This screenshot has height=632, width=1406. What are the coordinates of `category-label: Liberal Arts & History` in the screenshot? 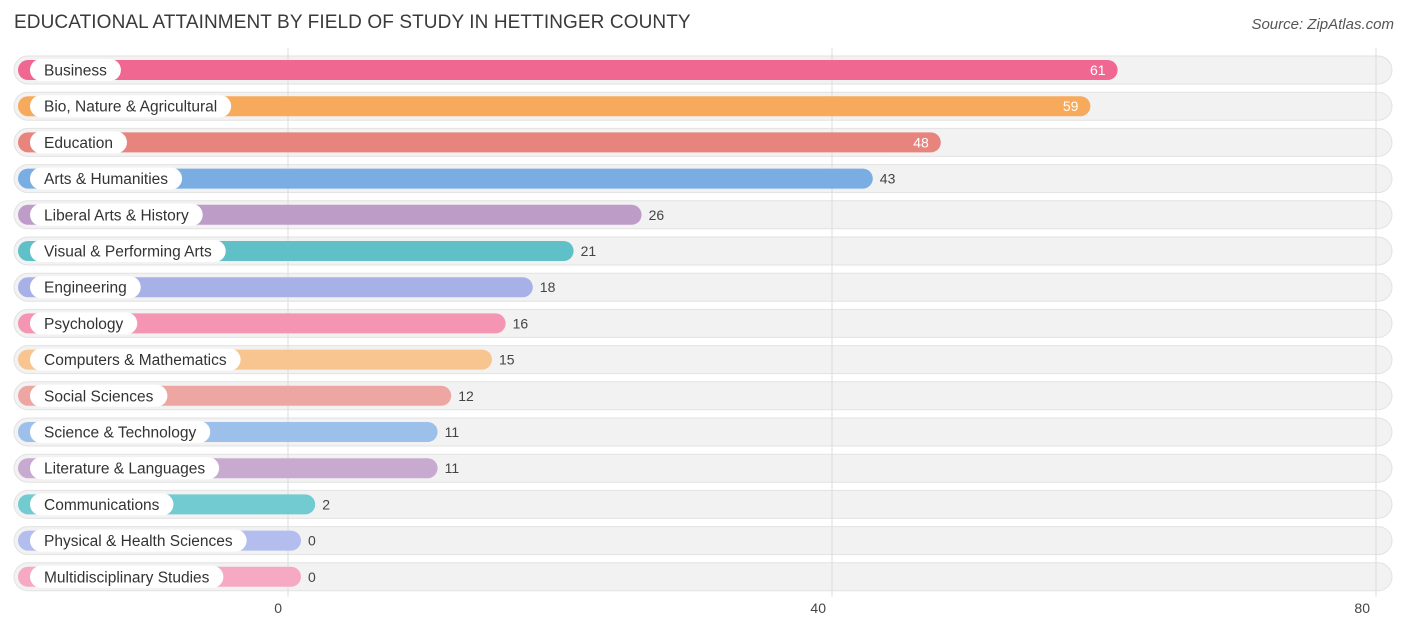 It's located at (116, 215).